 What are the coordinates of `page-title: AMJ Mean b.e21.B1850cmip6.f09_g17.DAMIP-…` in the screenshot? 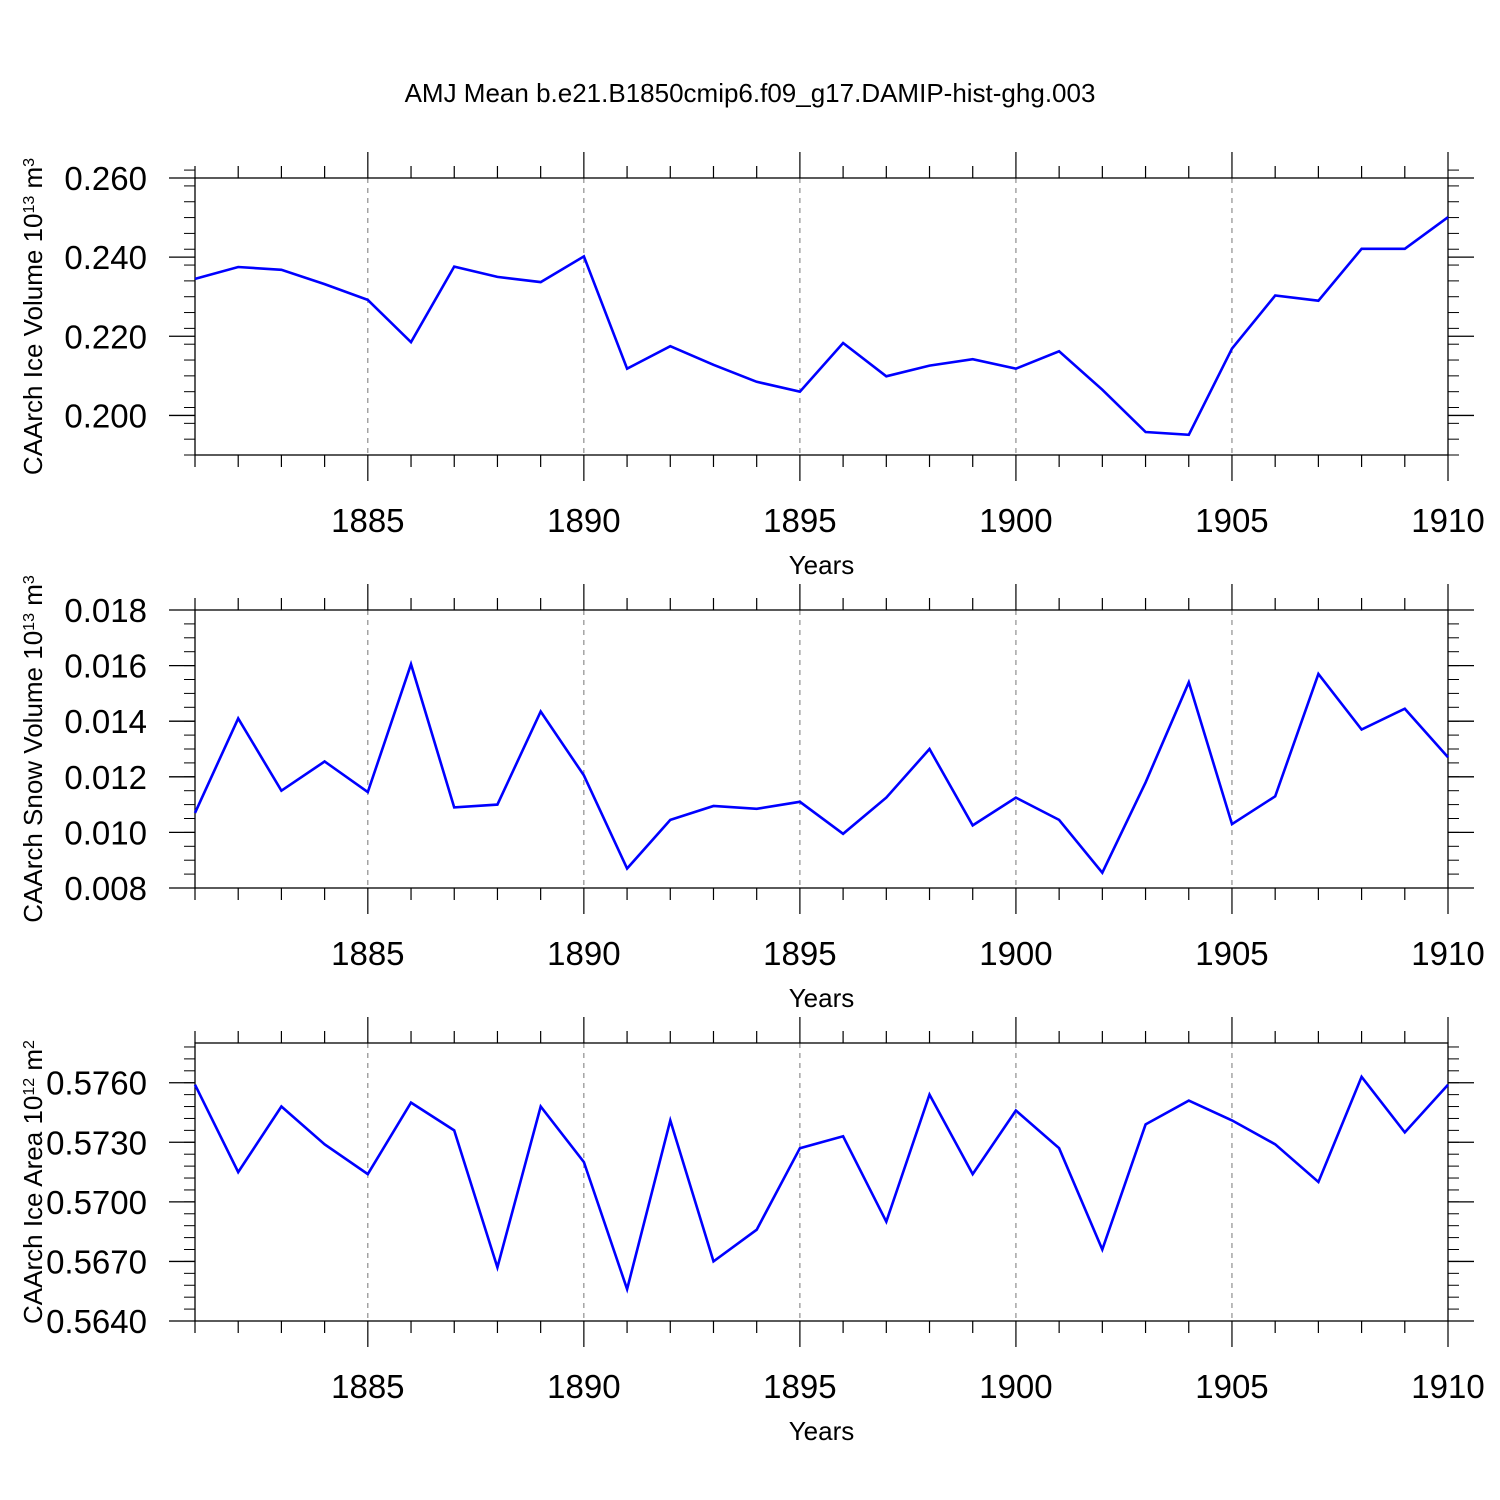 It's located at (750, 93).